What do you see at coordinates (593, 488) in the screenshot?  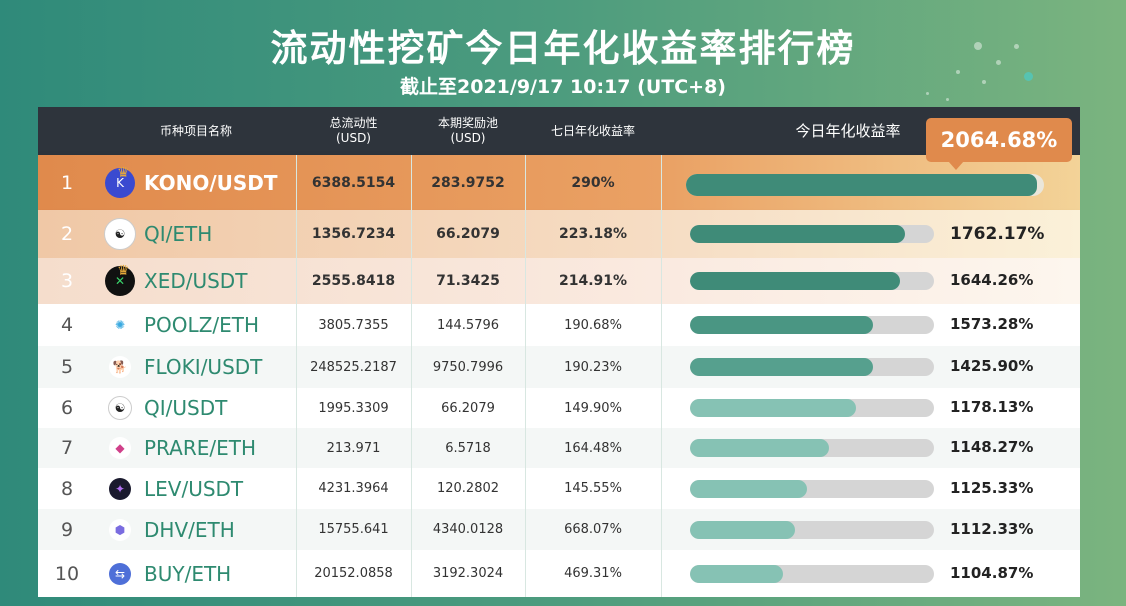 I see `apy-7d-value: 145.55%` at bounding box center [593, 488].